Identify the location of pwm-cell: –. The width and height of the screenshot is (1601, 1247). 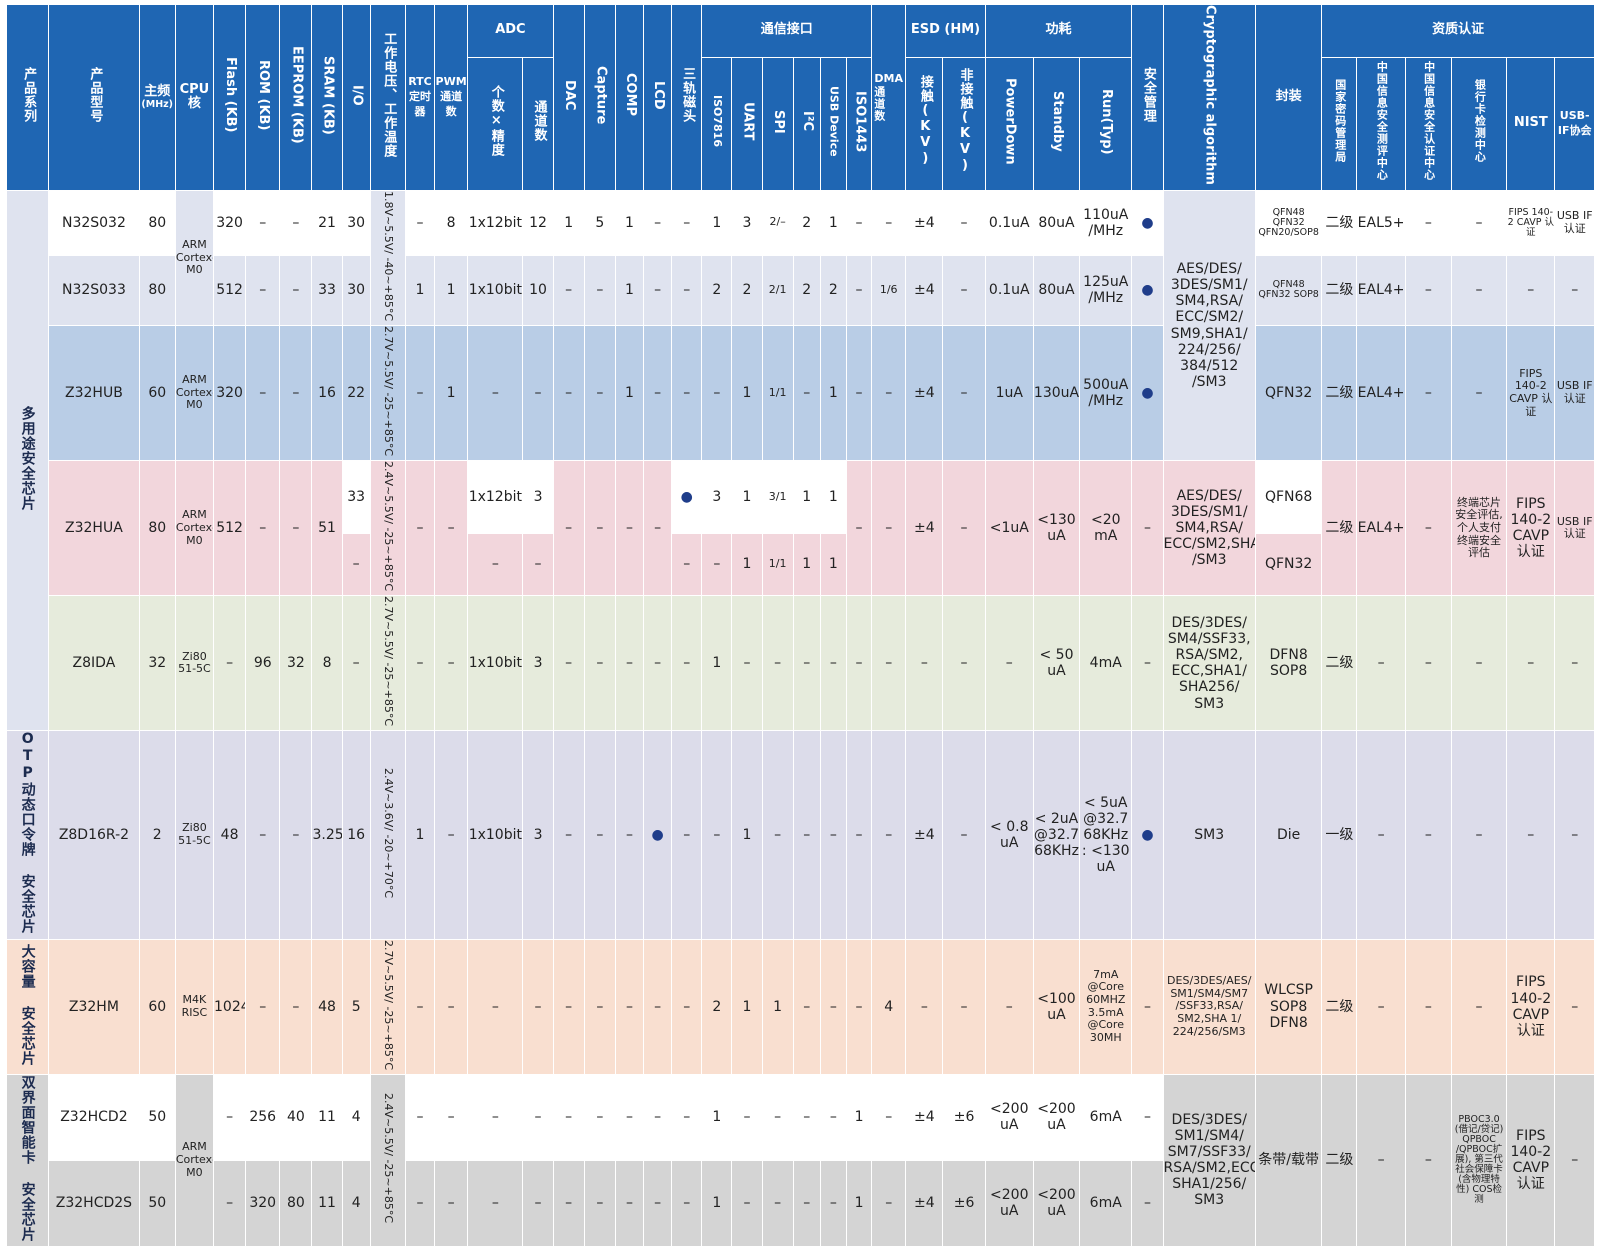
(451, 528).